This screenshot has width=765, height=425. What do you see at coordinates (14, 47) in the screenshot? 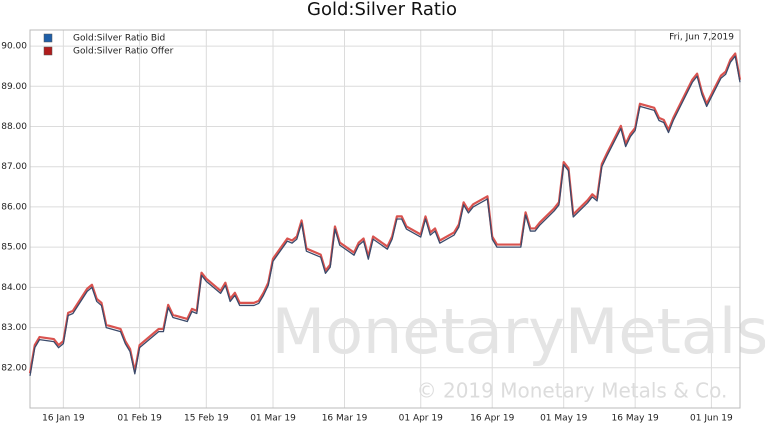
I see `y-tick-label: 90.00` at bounding box center [14, 47].